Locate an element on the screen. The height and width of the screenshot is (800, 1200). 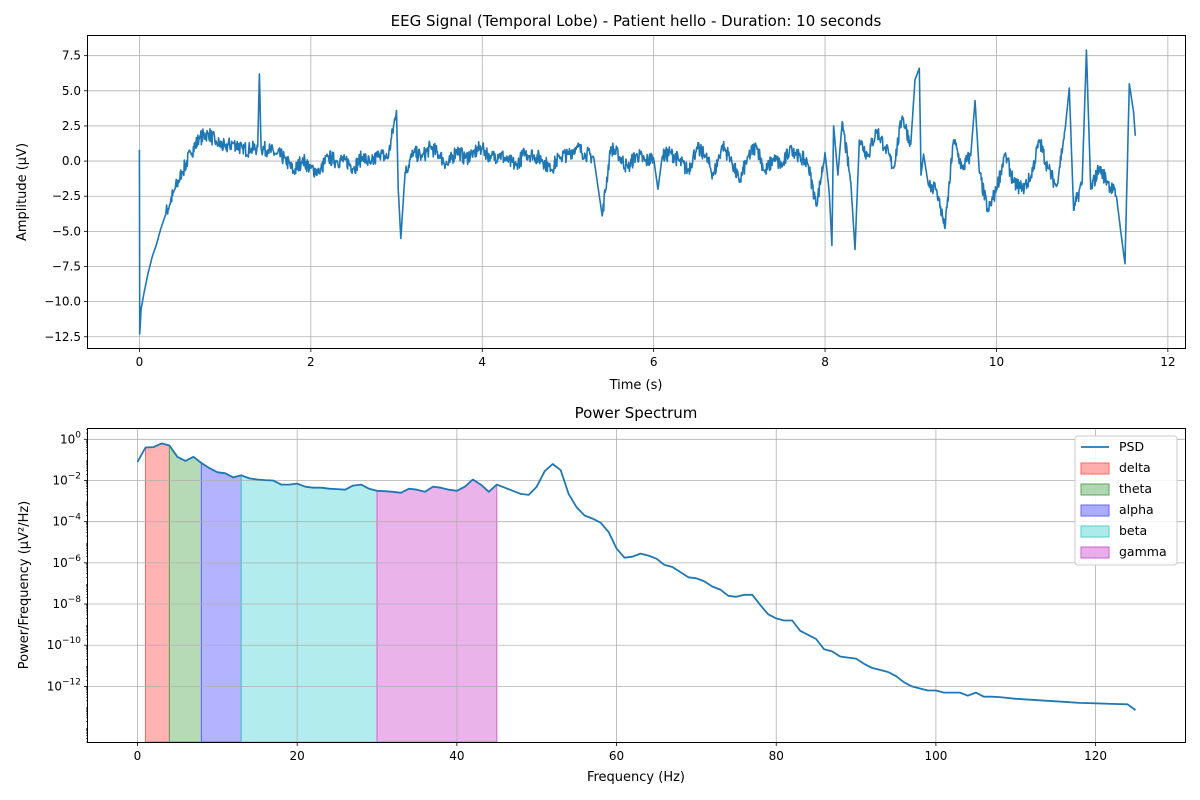
psd-y-tick-label: 10⁻² is located at coordinates (66, 479).